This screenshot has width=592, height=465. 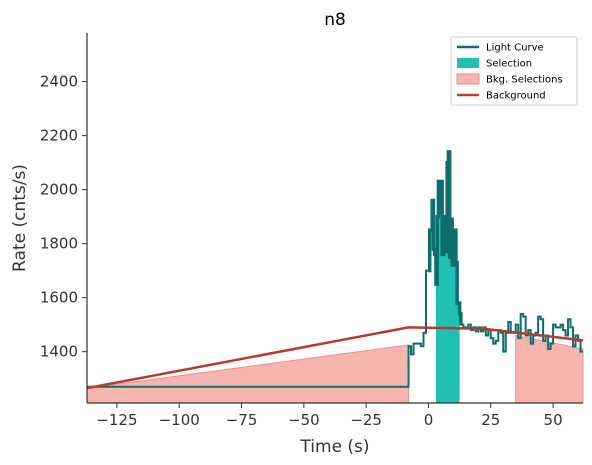 What do you see at coordinates (304, 420) in the screenshot?
I see `x-tick-label: −50` at bounding box center [304, 420].